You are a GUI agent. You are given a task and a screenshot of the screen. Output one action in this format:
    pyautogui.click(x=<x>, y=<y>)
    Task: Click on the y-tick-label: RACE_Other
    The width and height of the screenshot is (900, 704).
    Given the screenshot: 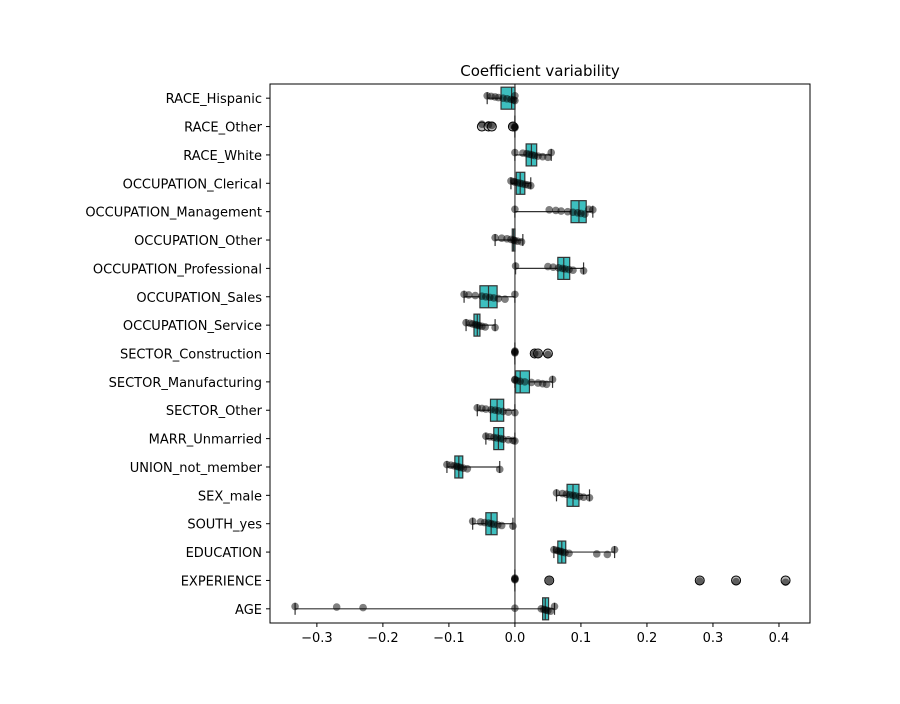 What is the action you would take?
    pyautogui.click(x=223, y=128)
    